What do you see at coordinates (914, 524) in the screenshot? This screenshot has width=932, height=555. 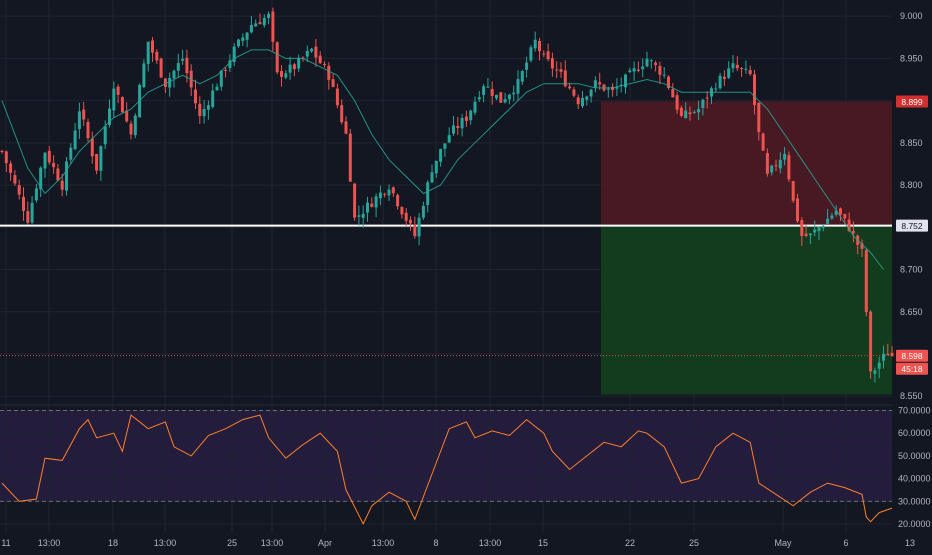 I see `osc-y-tick: 20.0000` at bounding box center [914, 524].